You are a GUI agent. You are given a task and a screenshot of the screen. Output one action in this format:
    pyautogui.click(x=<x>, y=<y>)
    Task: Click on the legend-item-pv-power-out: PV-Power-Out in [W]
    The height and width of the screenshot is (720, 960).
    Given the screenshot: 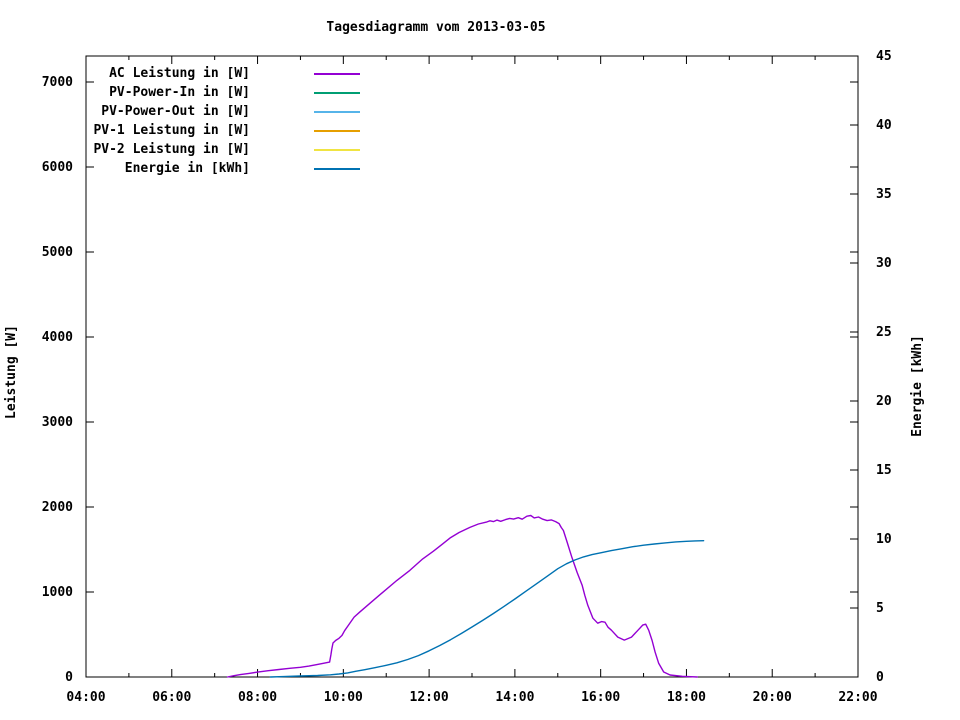 What is the action you would take?
    pyautogui.click(x=224, y=111)
    